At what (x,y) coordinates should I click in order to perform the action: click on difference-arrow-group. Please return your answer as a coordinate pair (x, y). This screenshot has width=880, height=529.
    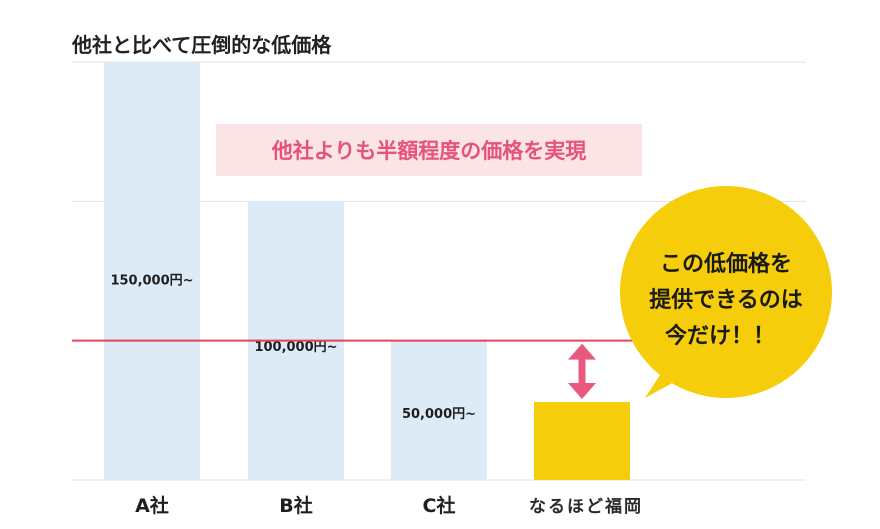
    Looking at the image, I should click on (582, 371).